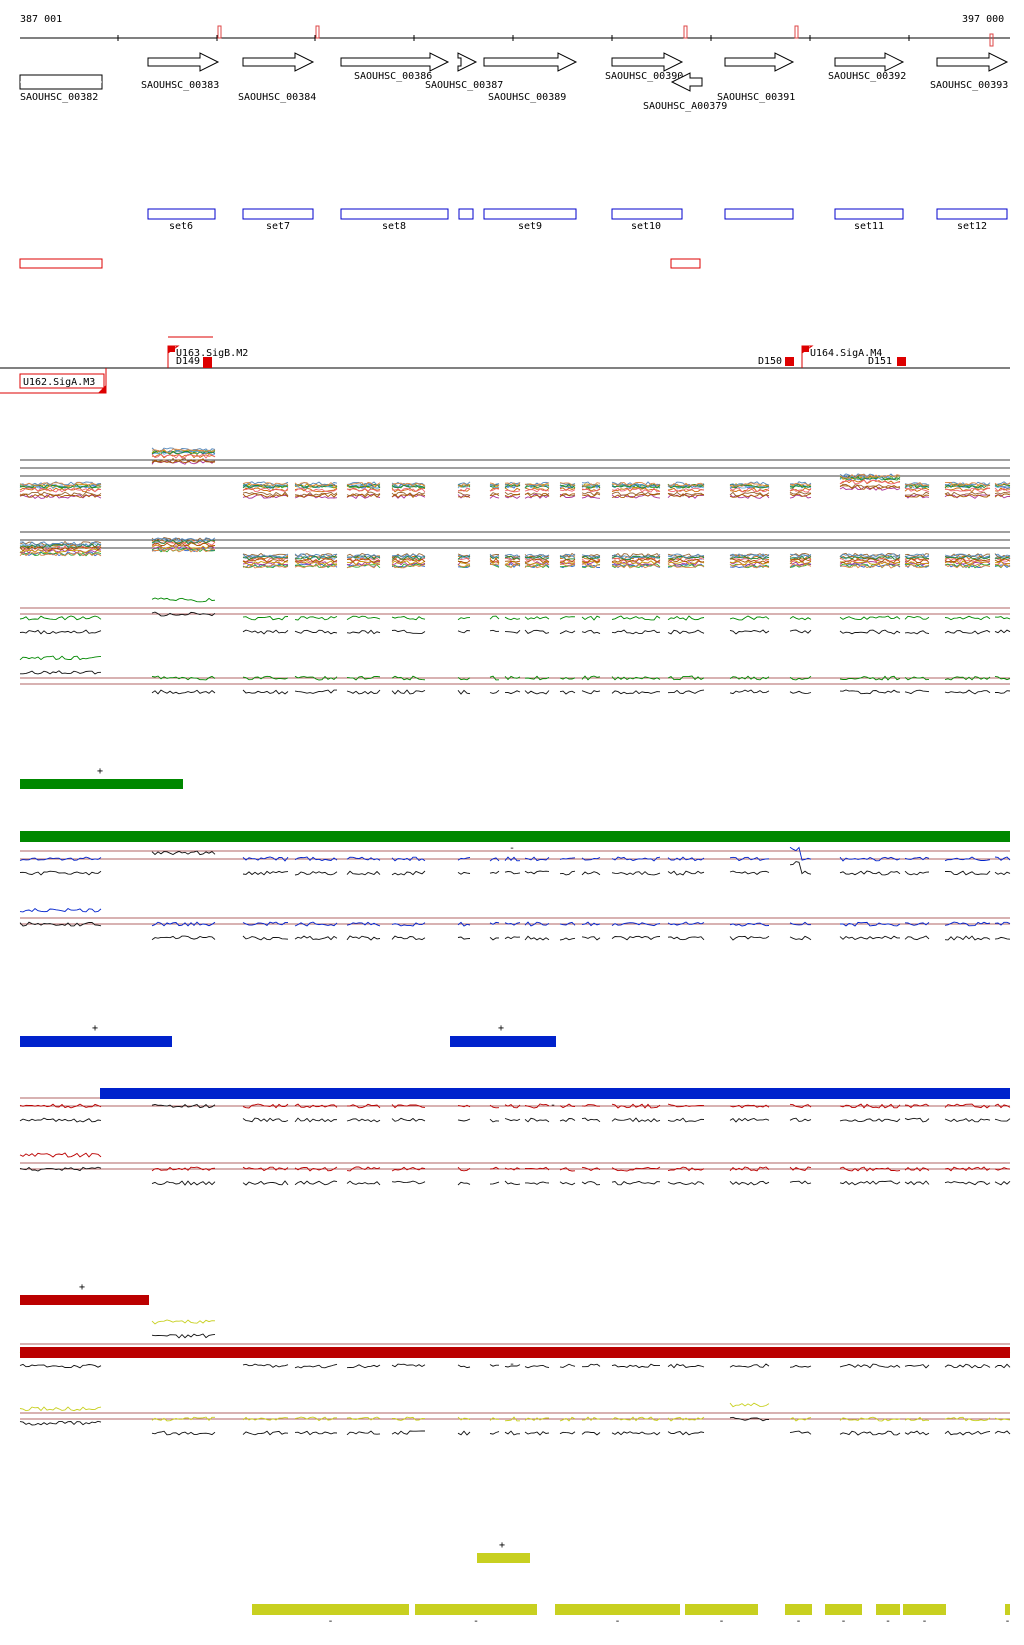 The width and height of the screenshot is (1024, 1645). I want to click on region-track, so click(360, 263).